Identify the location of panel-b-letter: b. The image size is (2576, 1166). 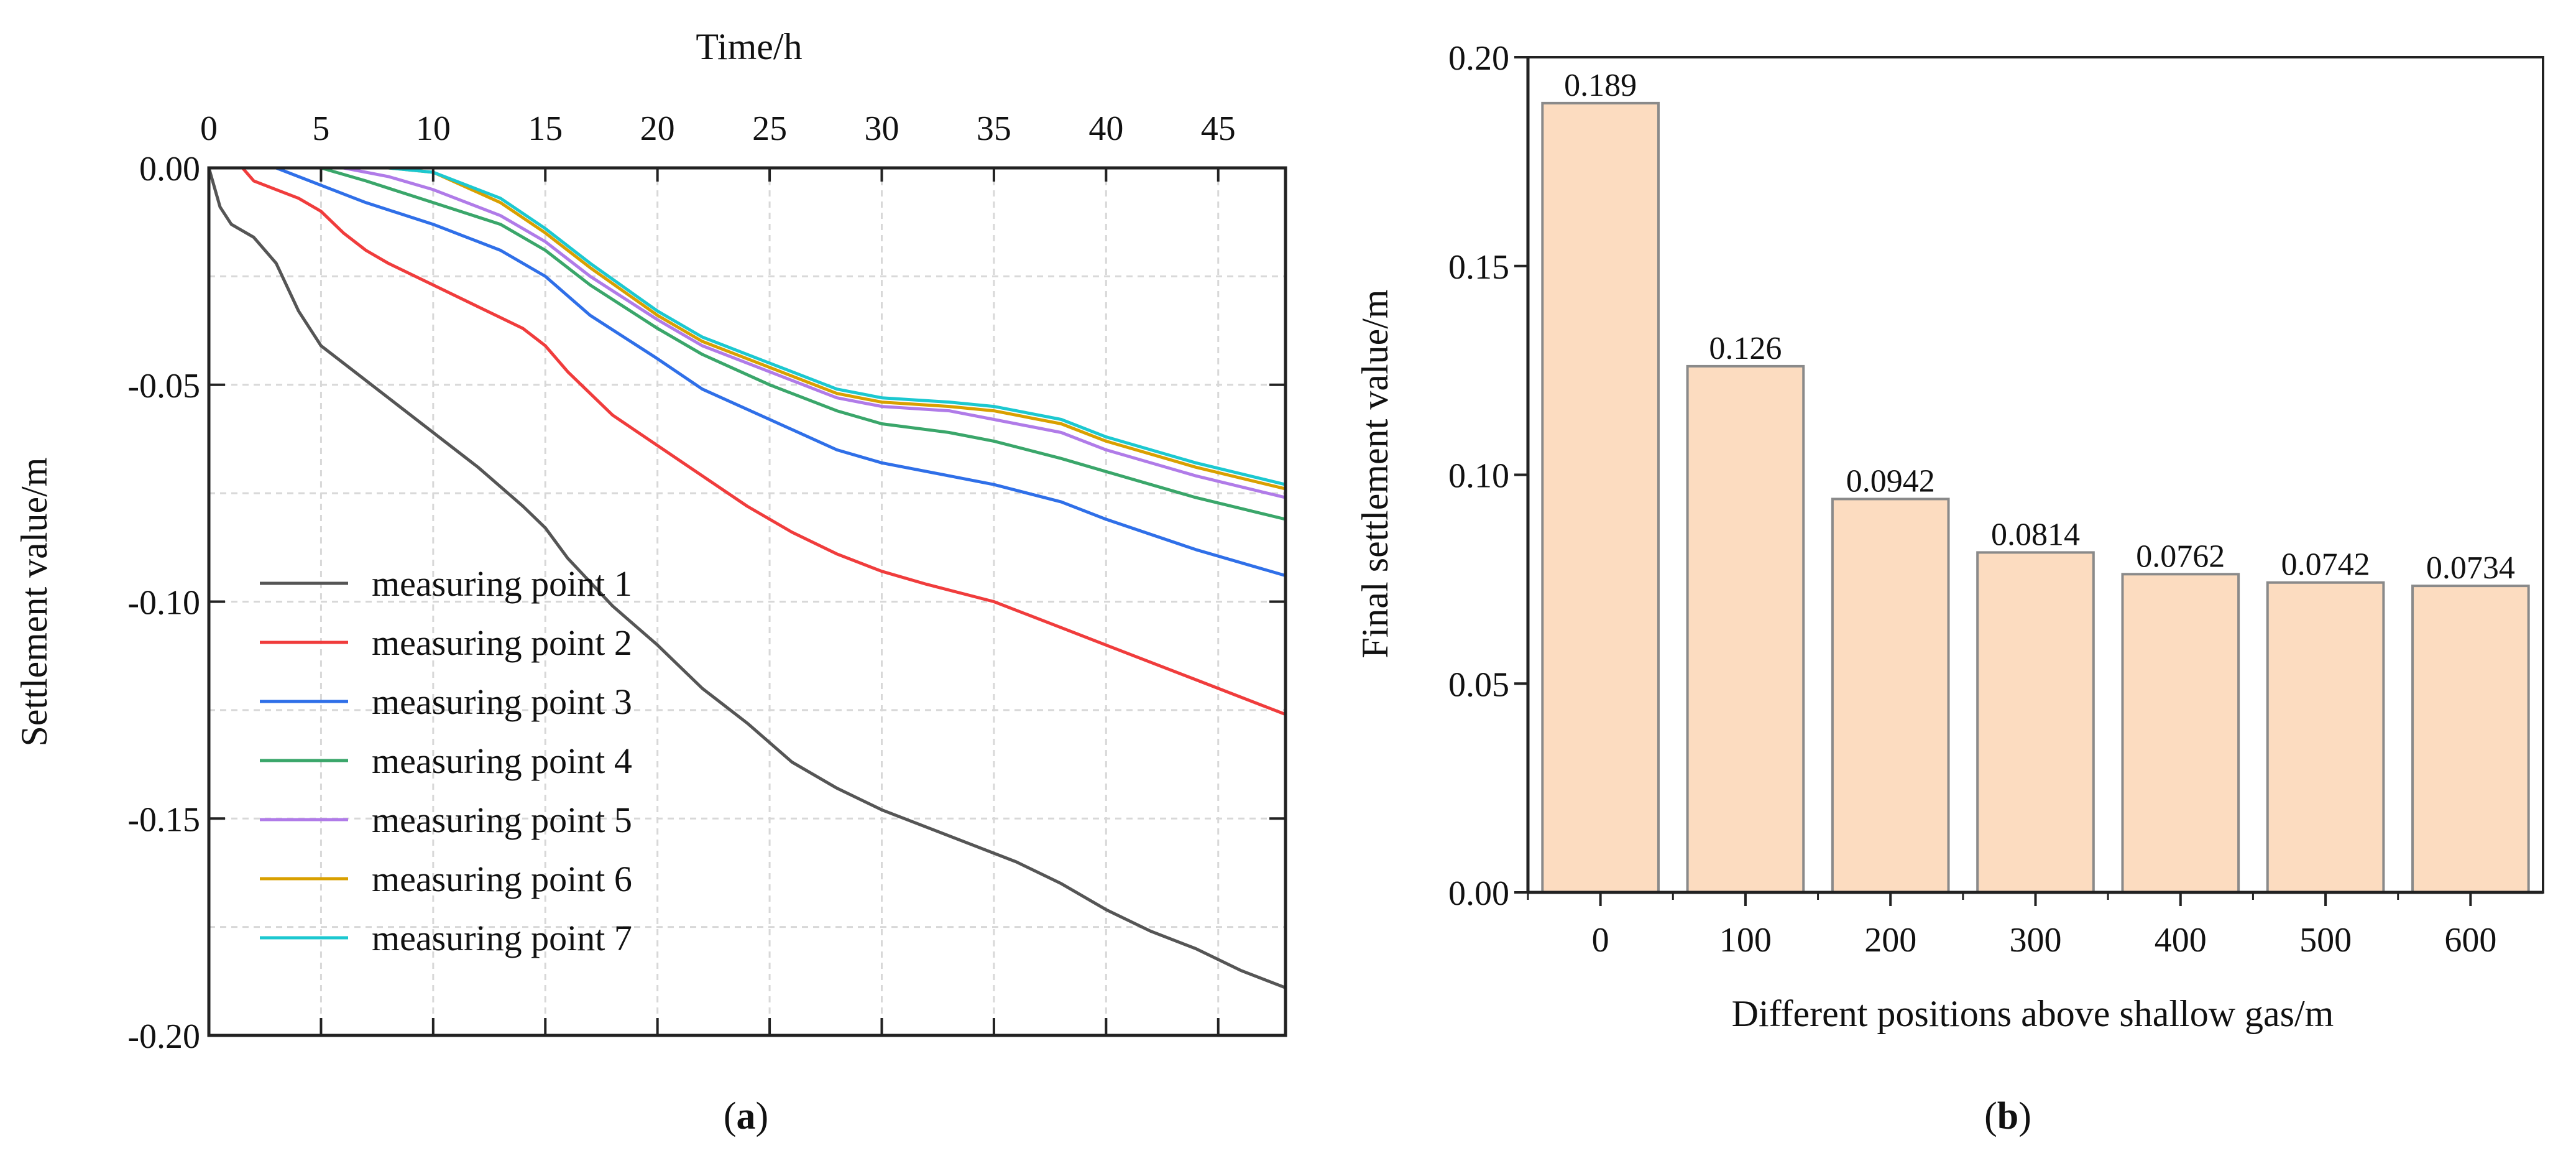
(2007, 1116).